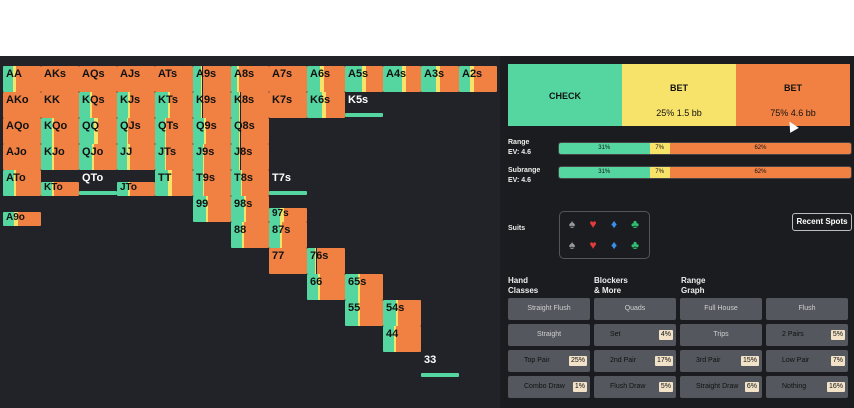  Describe the element at coordinates (611, 285) in the screenshot. I see `tab-blockers: Blockers & More` at that location.